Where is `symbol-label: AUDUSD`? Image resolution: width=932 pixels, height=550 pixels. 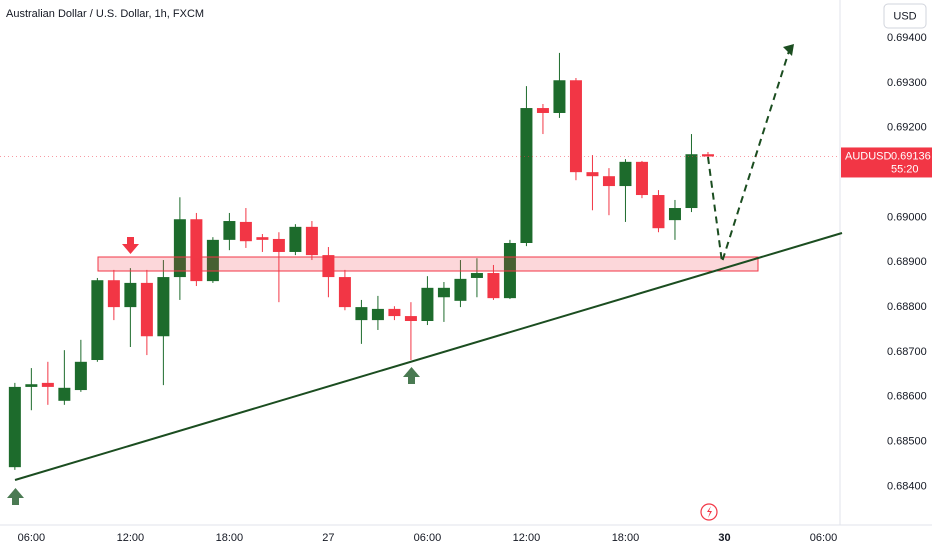 symbol-label: AUDUSD is located at coordinates (868, 156).